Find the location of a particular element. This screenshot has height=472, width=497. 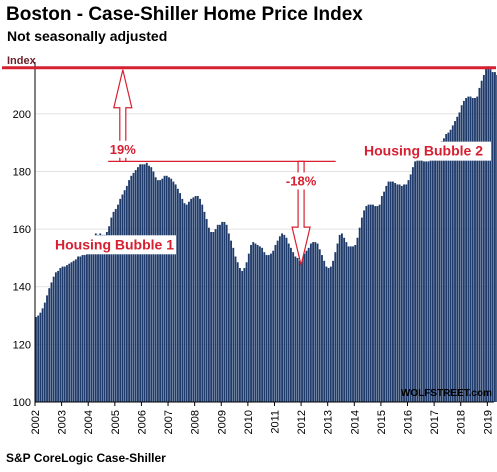

x-tick-label: 2010 is located at coordinates (249, 422).